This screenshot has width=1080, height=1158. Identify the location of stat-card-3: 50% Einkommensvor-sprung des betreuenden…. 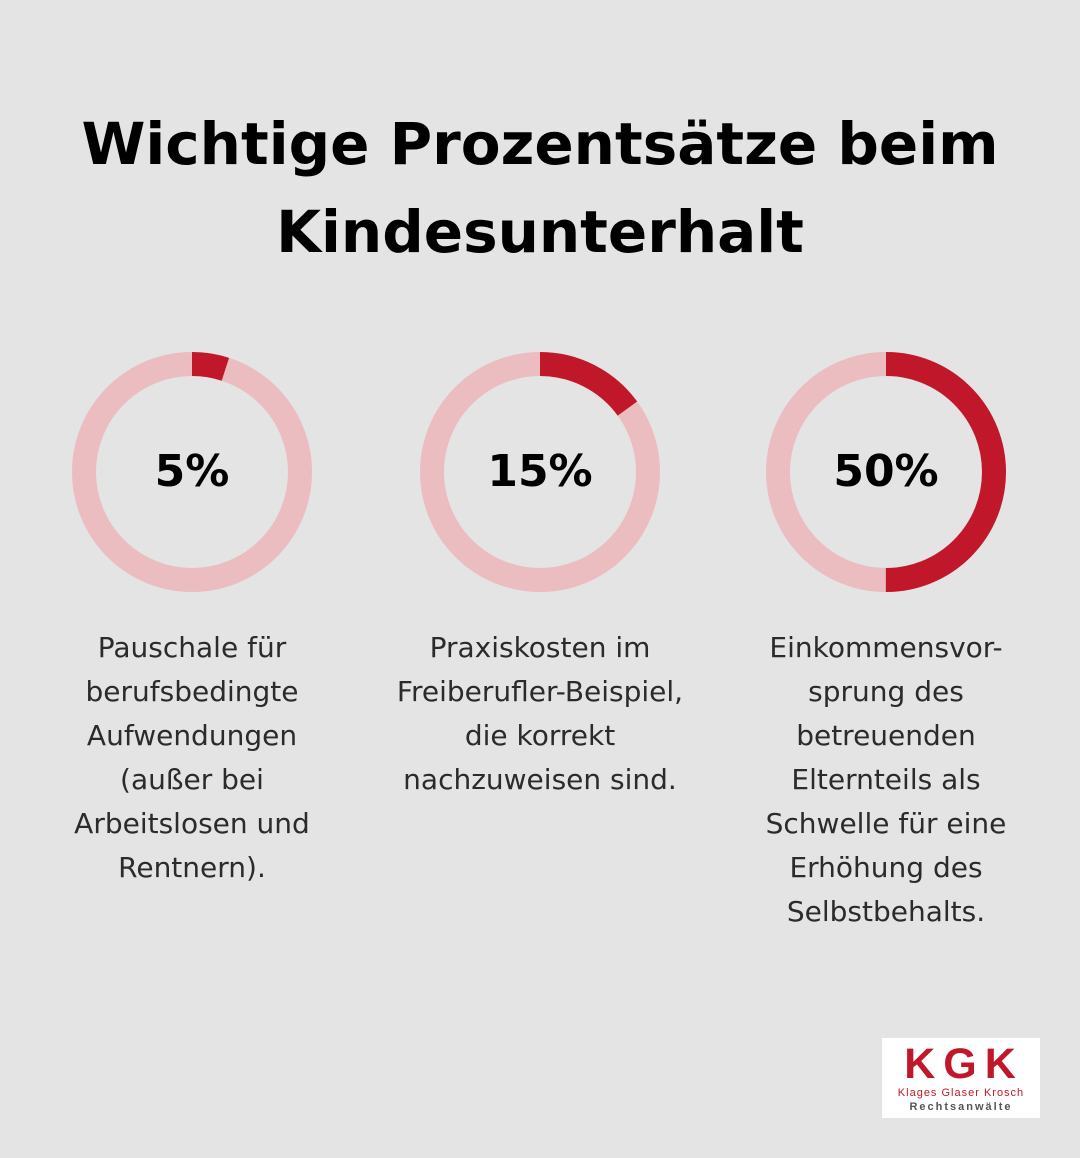
(886, 642).